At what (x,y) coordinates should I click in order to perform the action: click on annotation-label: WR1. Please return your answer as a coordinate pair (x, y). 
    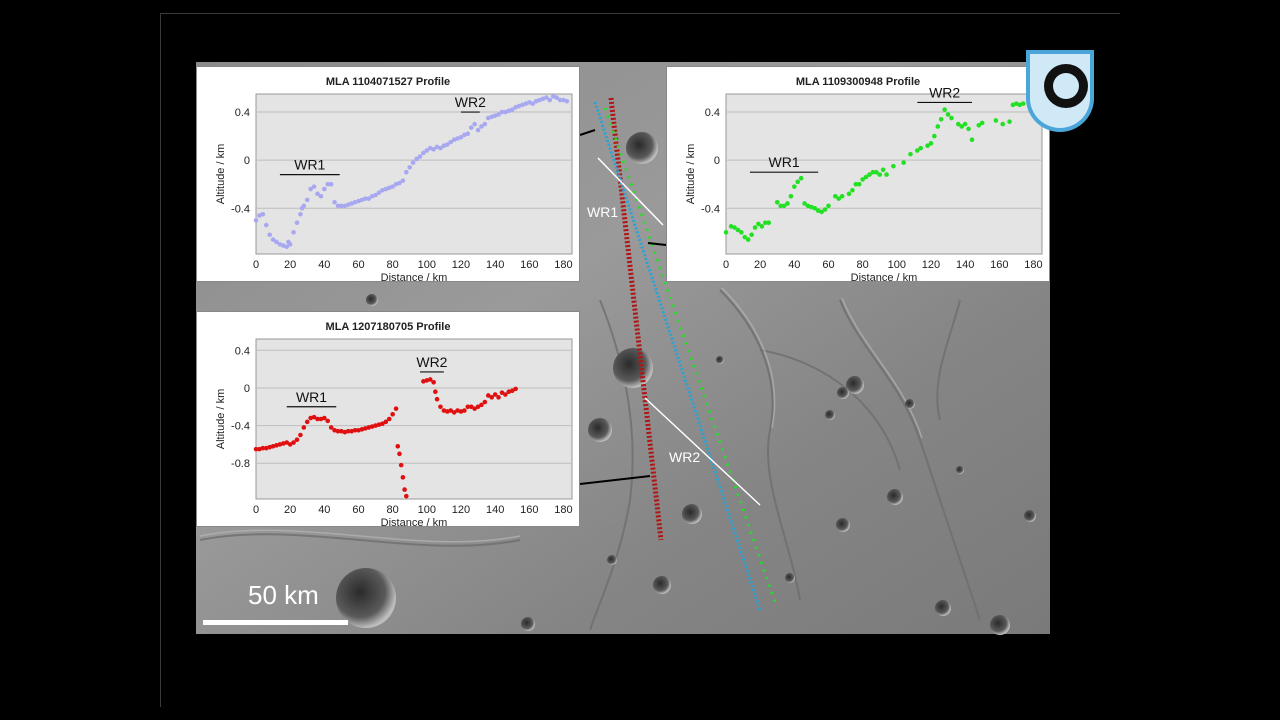
    Looking at the image, I should click on (784, 162).